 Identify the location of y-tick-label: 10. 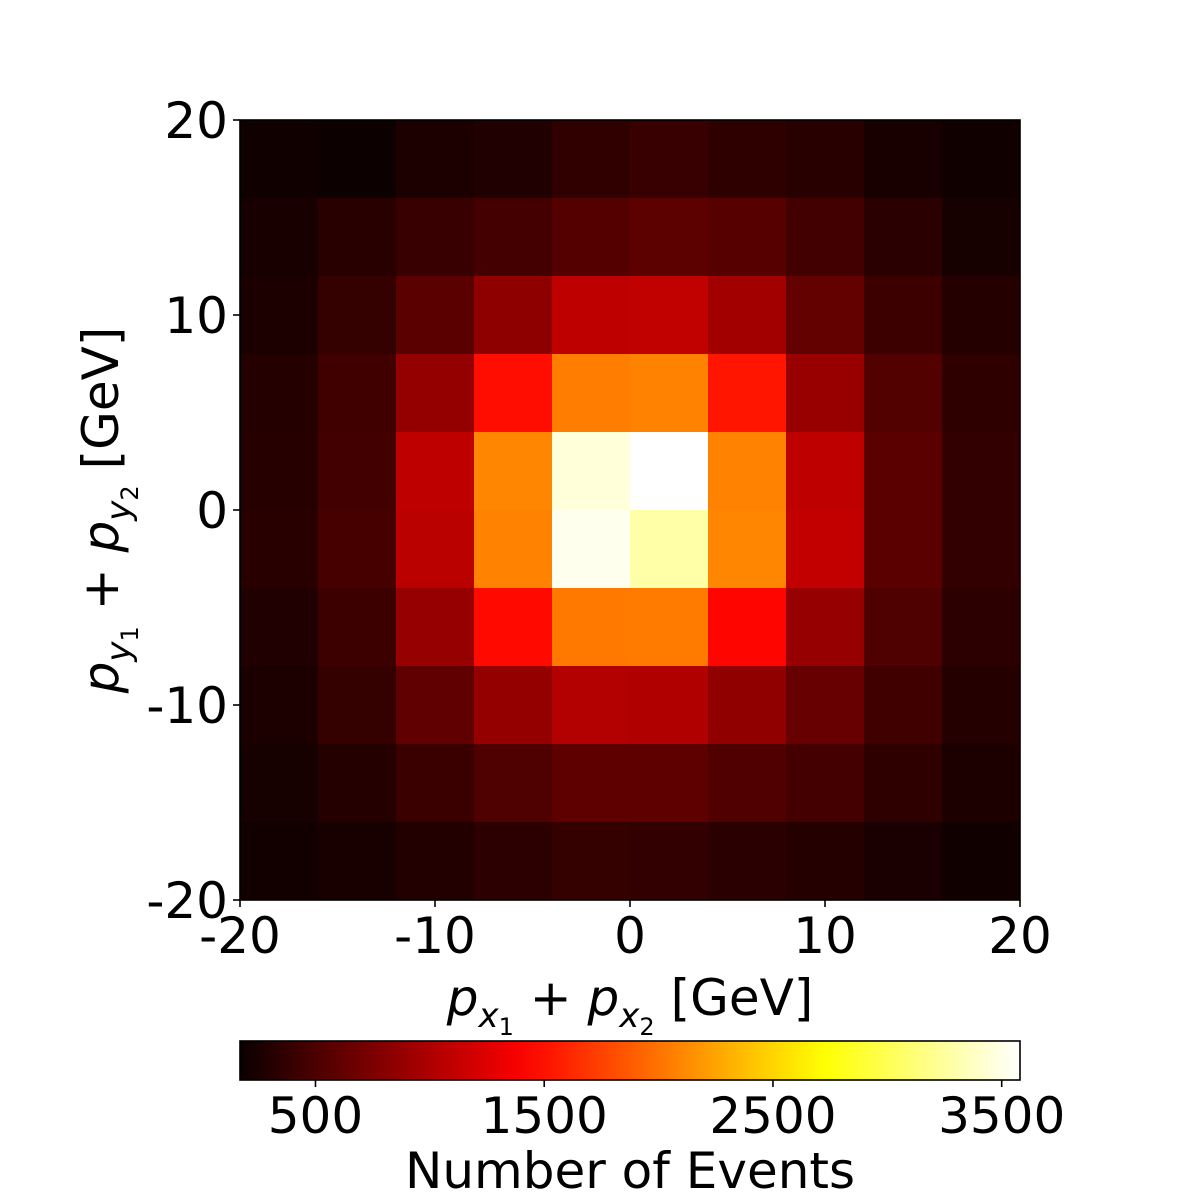
(196, 316).